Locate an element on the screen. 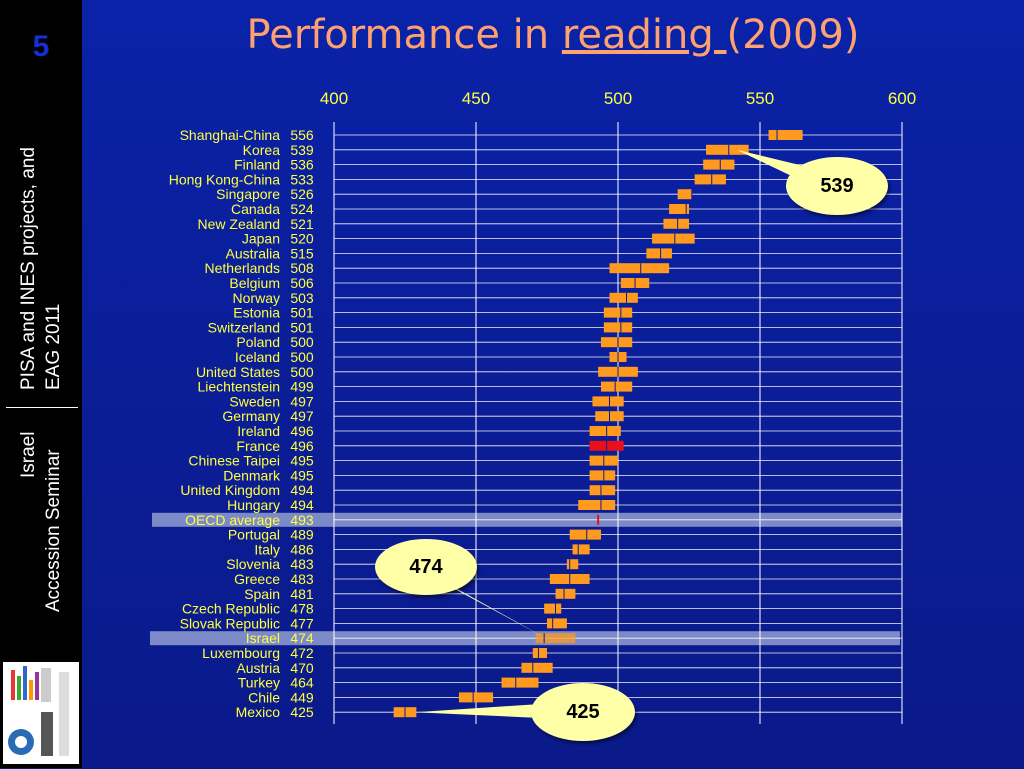 The image size is (1024, 769). row-value: 533 is located at coordinates (302, 179).